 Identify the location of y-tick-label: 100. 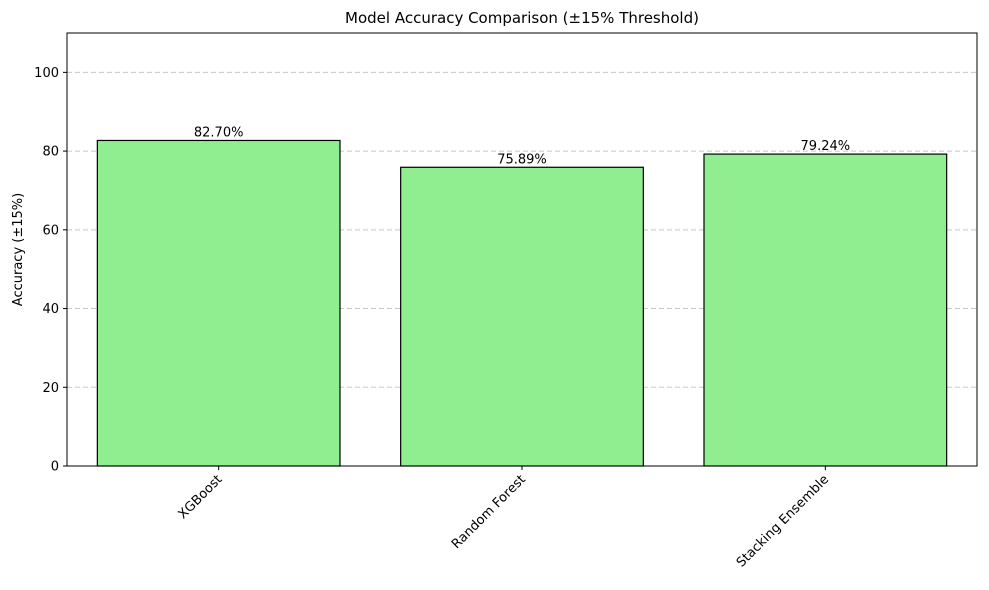
(46, 73).